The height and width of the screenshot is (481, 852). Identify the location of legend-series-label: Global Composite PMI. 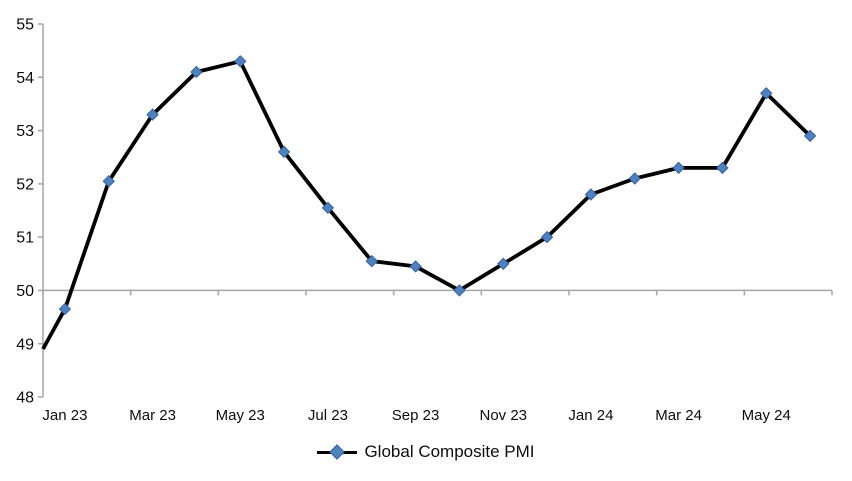
(449, 451).